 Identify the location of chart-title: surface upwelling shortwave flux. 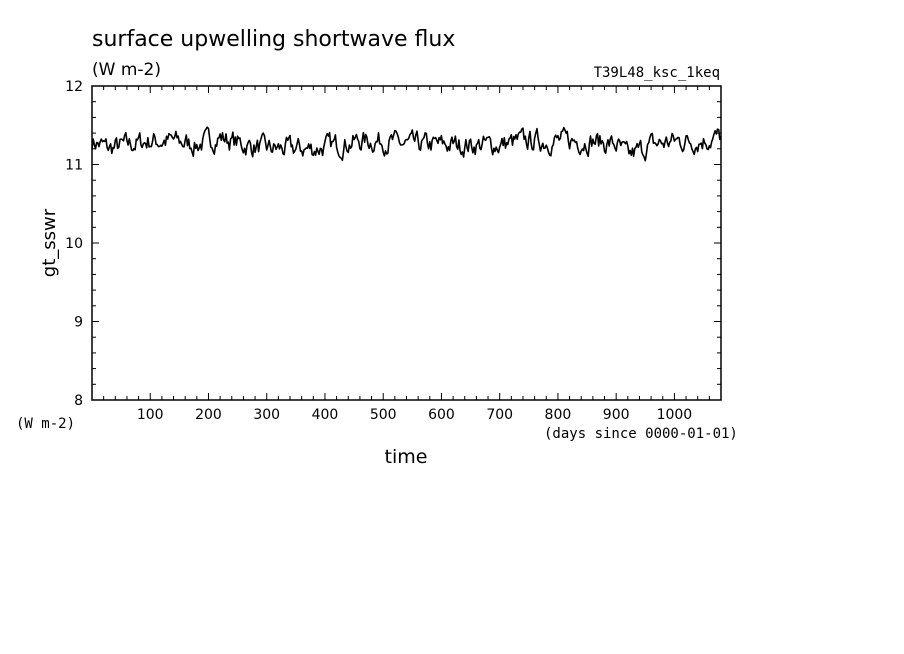
(273, 39).